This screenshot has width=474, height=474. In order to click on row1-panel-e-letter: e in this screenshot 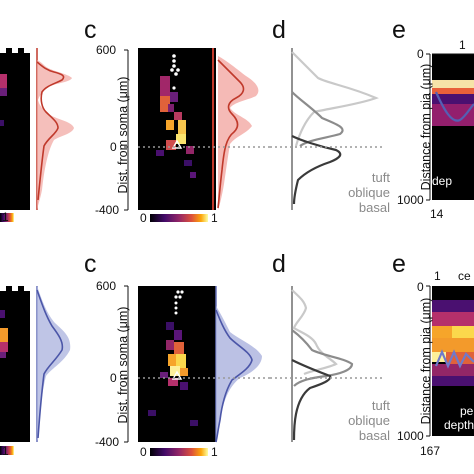, I will do `click(399, 30)`.